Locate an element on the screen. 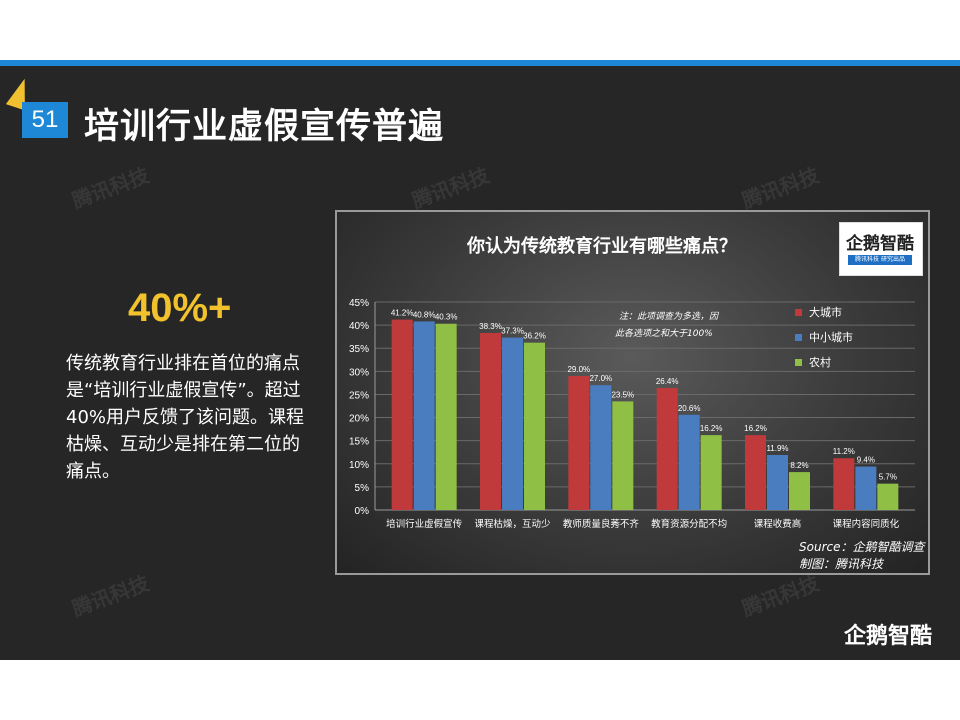 This screenshot has height=720, width=960. y-tick-label: 40% is located at coordinates (359, 326).